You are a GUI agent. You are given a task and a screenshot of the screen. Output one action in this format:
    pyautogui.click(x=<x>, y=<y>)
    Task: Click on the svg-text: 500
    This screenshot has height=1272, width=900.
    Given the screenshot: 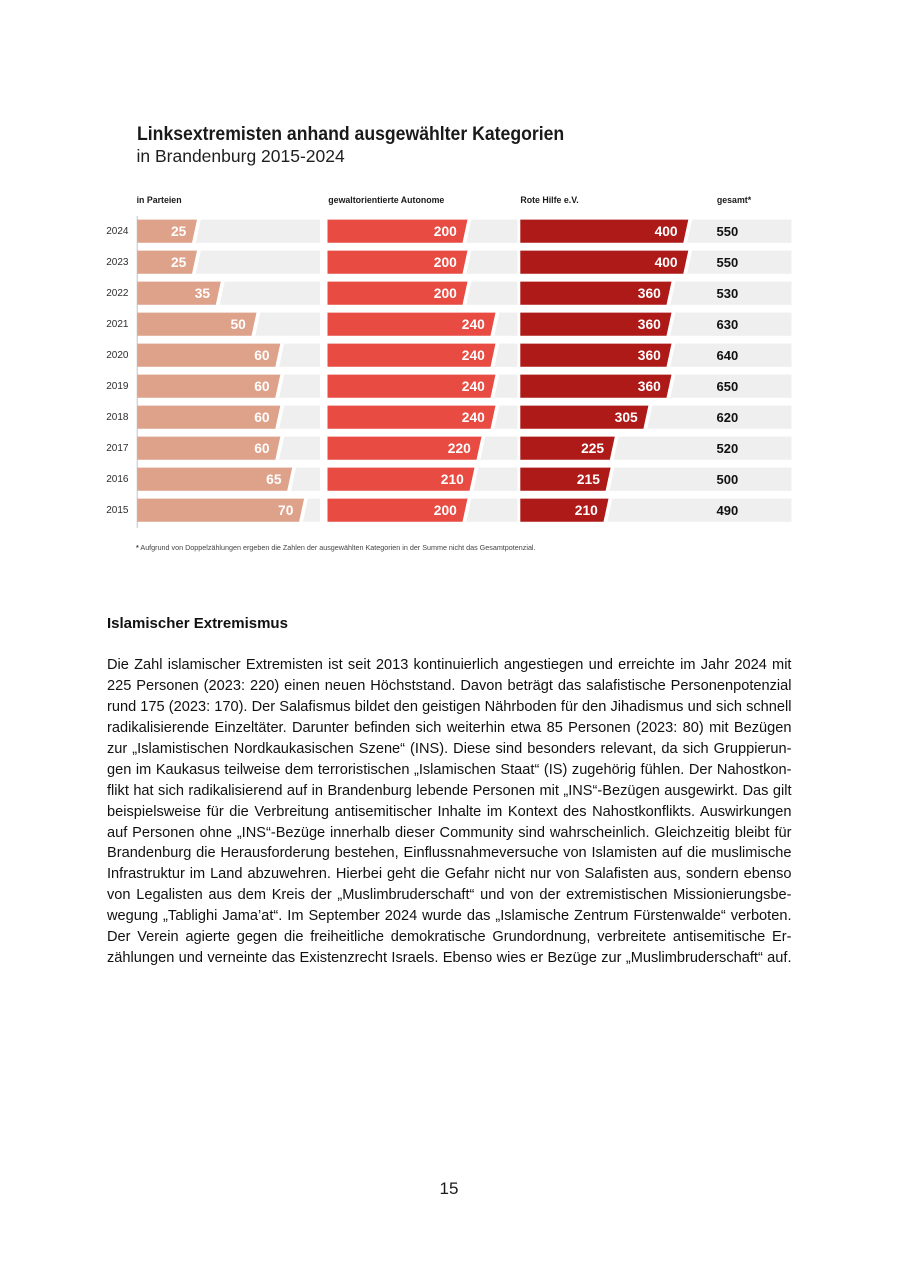 What is the action you would take?
    pyautogui.click(x=728, y=479)
    